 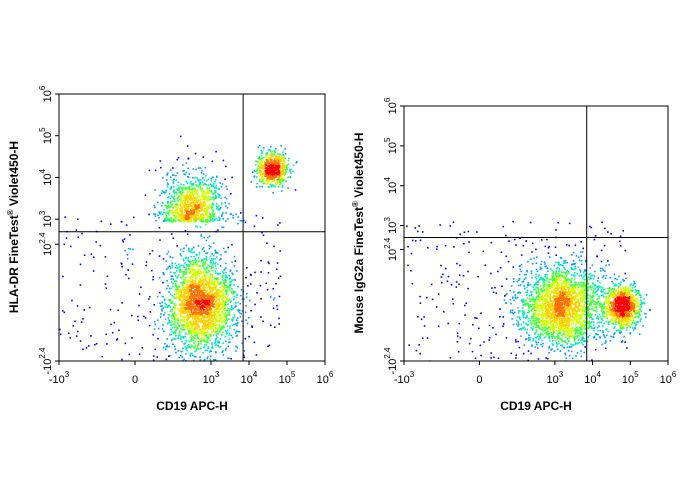 What do you see at coordinates (528, 290) in the screenshot?
I see `event-dots` at bounding box center [528, 290].